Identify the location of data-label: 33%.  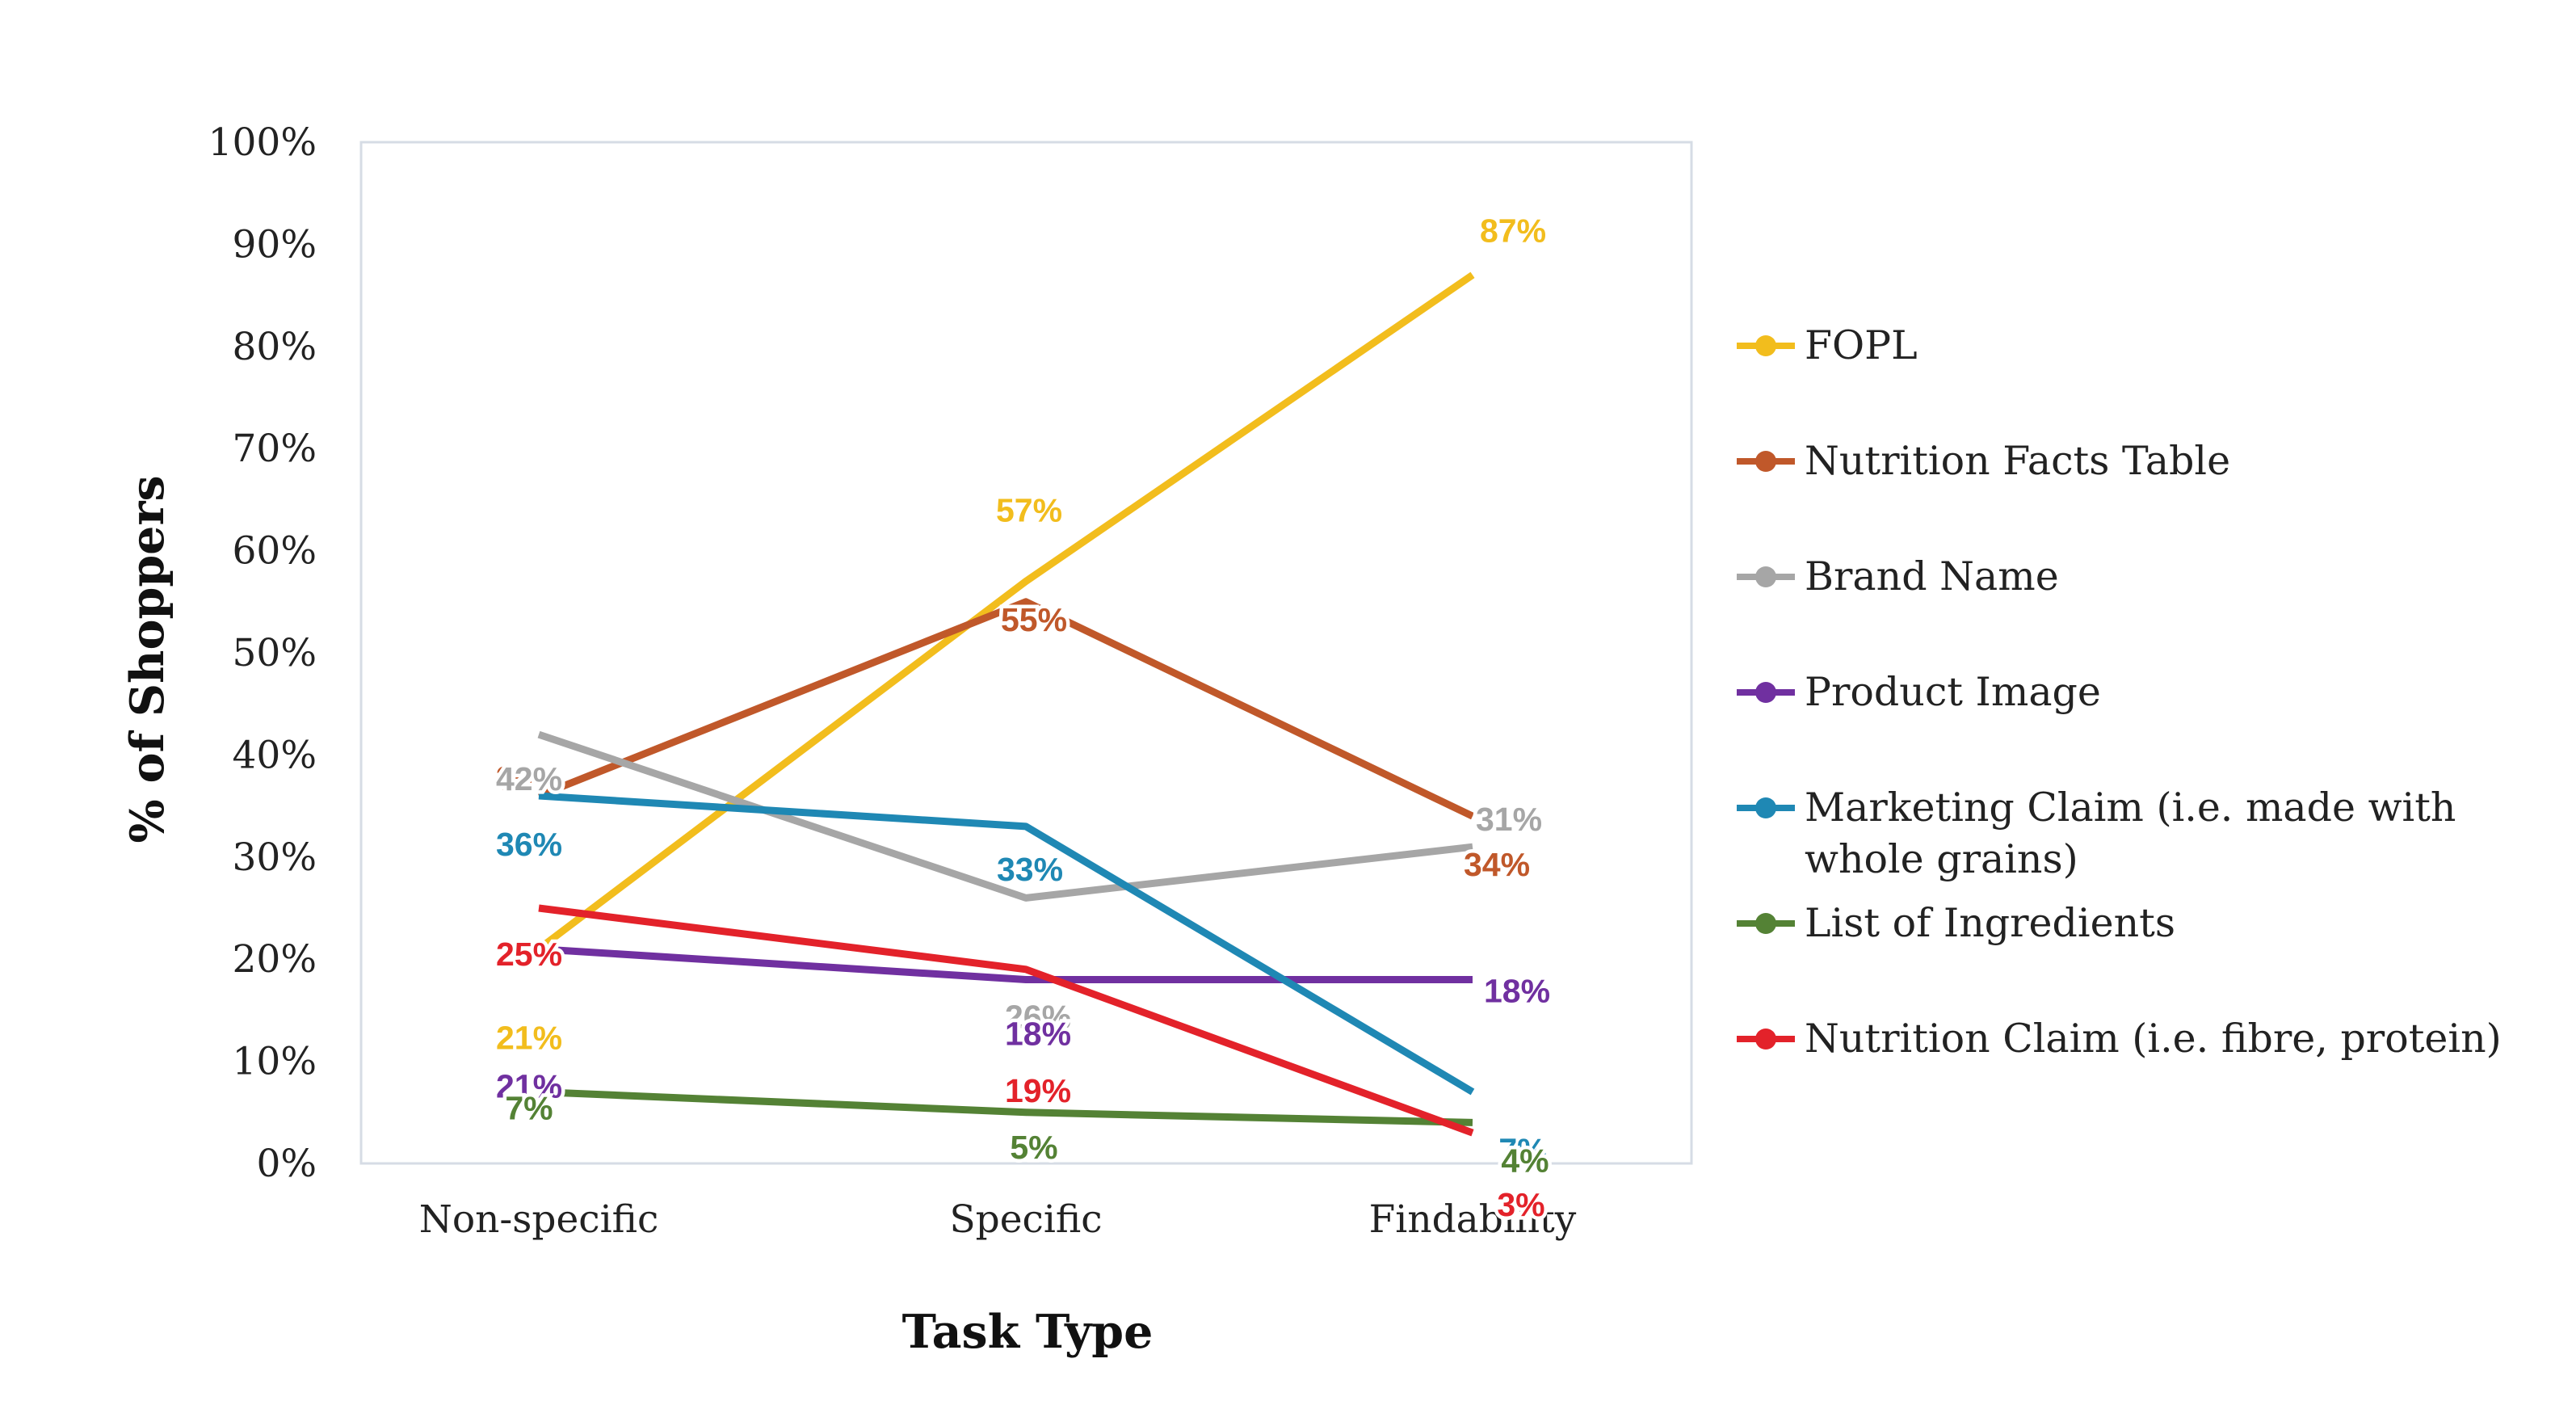
(1030, 870).